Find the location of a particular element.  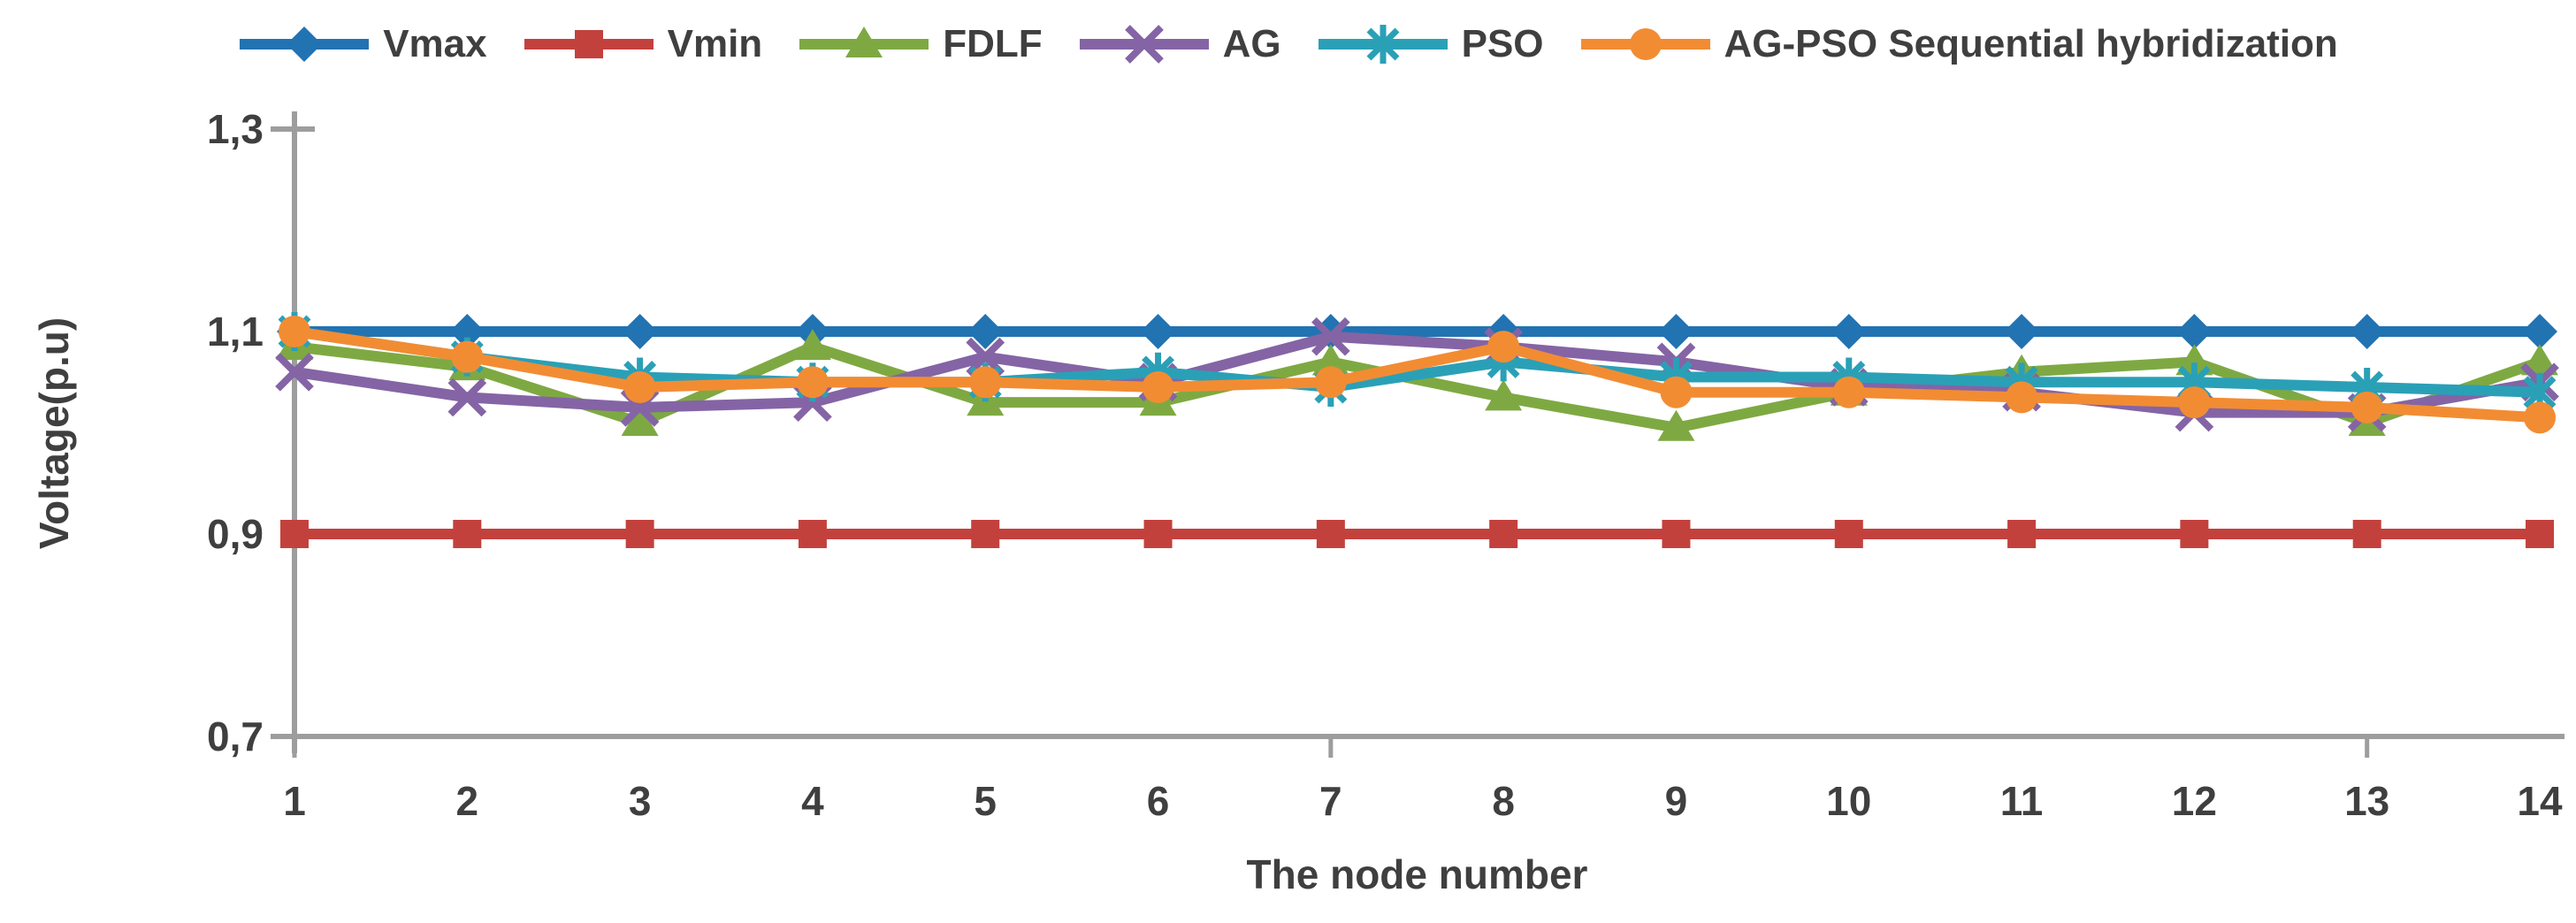

y-tick-label: 1,1 is located at coordinates (236, 332).